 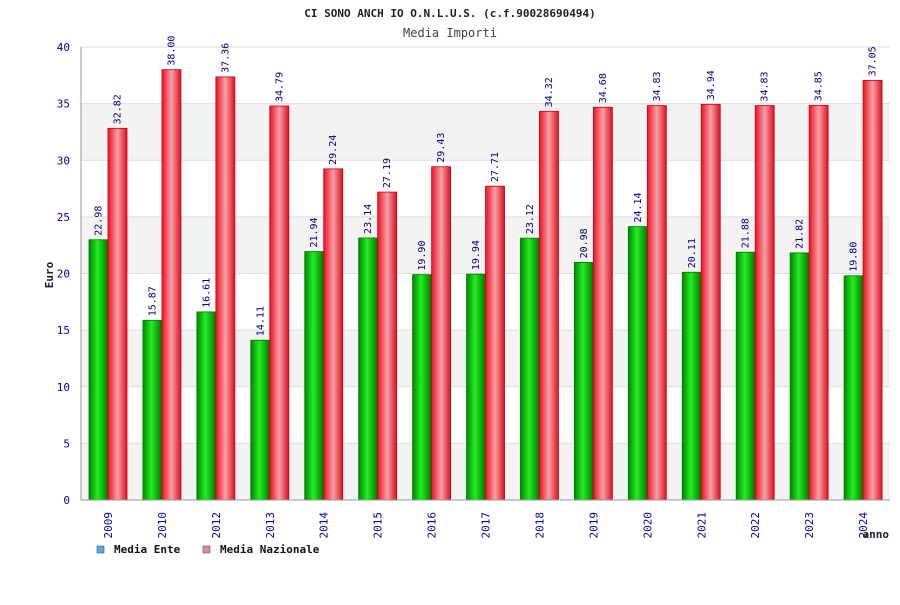 What do you see at coordinates (800, 234) in the screenshot?
I see `bar-value-label: 21.82` at bounding box center [800, 234].